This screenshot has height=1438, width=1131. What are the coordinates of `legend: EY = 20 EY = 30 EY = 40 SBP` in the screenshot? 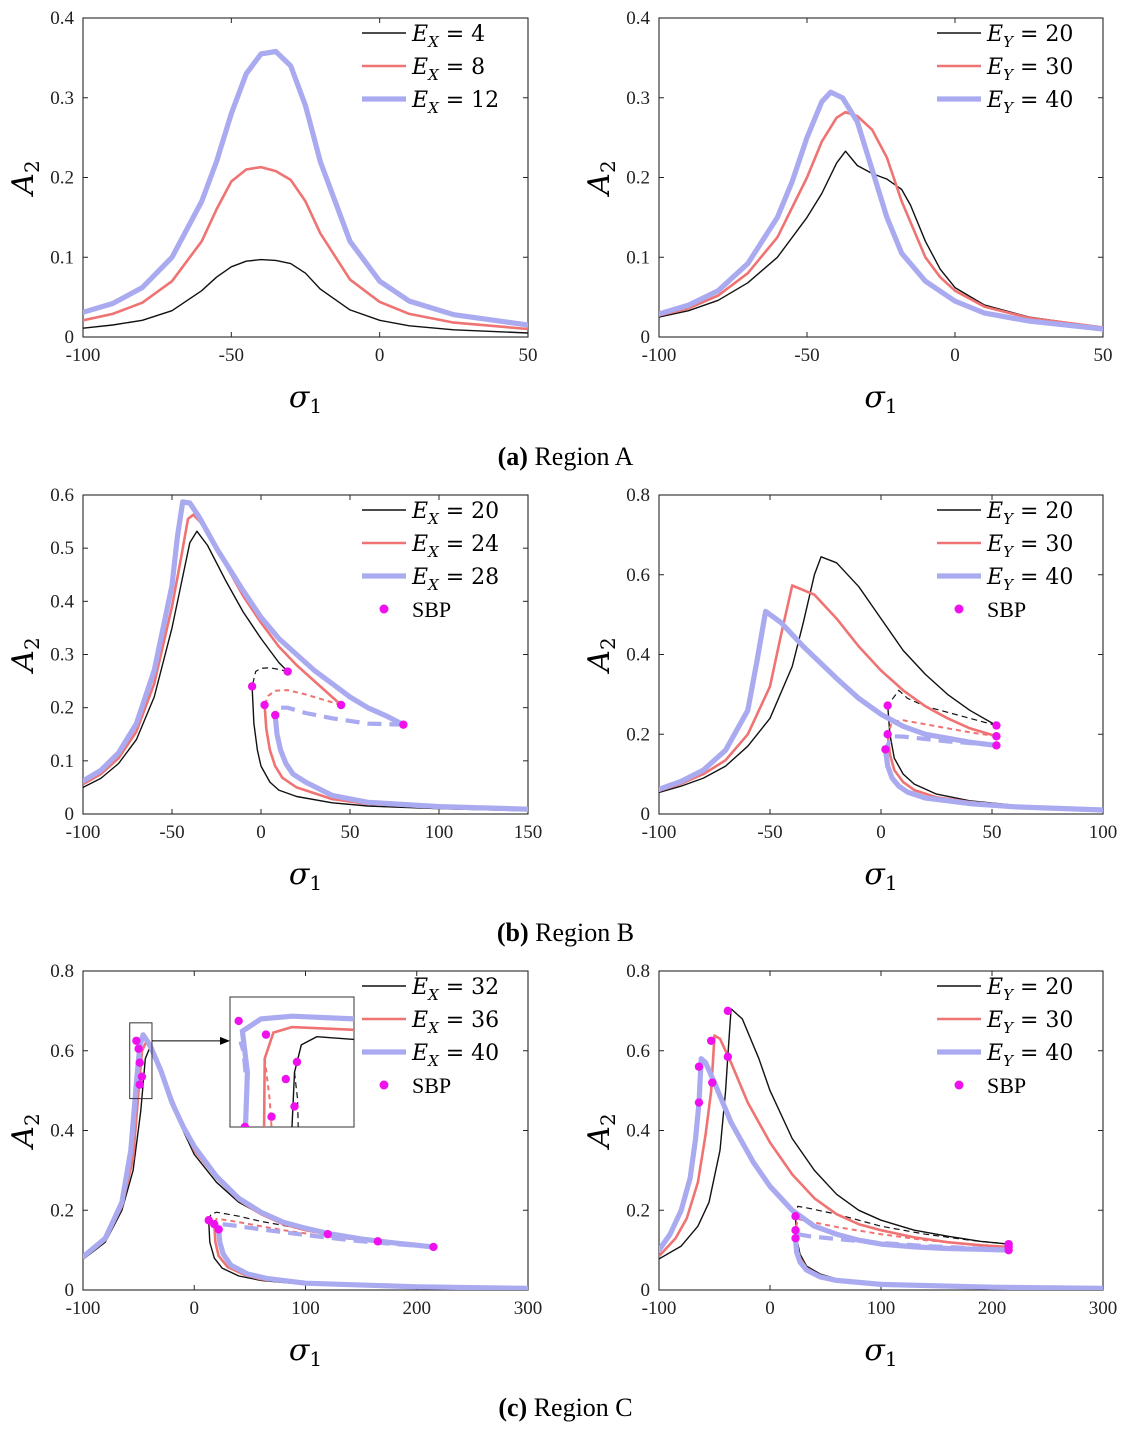 It's located at (1005, 560).